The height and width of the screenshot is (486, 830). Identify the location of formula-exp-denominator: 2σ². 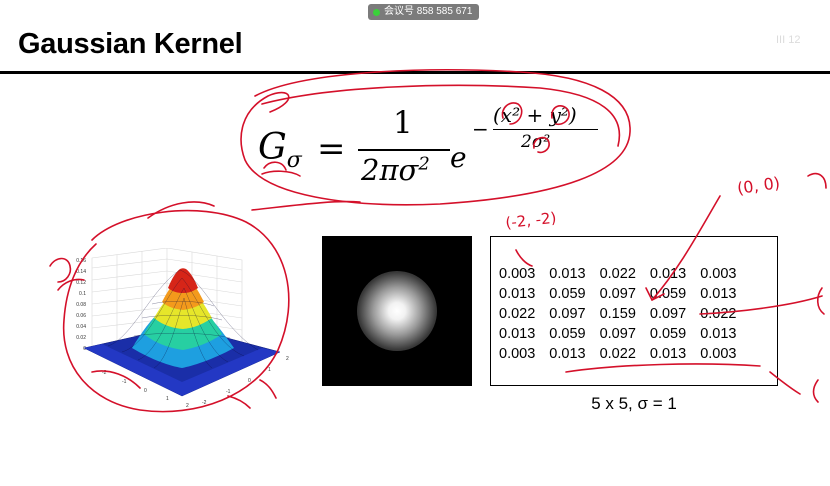
(536, 142).